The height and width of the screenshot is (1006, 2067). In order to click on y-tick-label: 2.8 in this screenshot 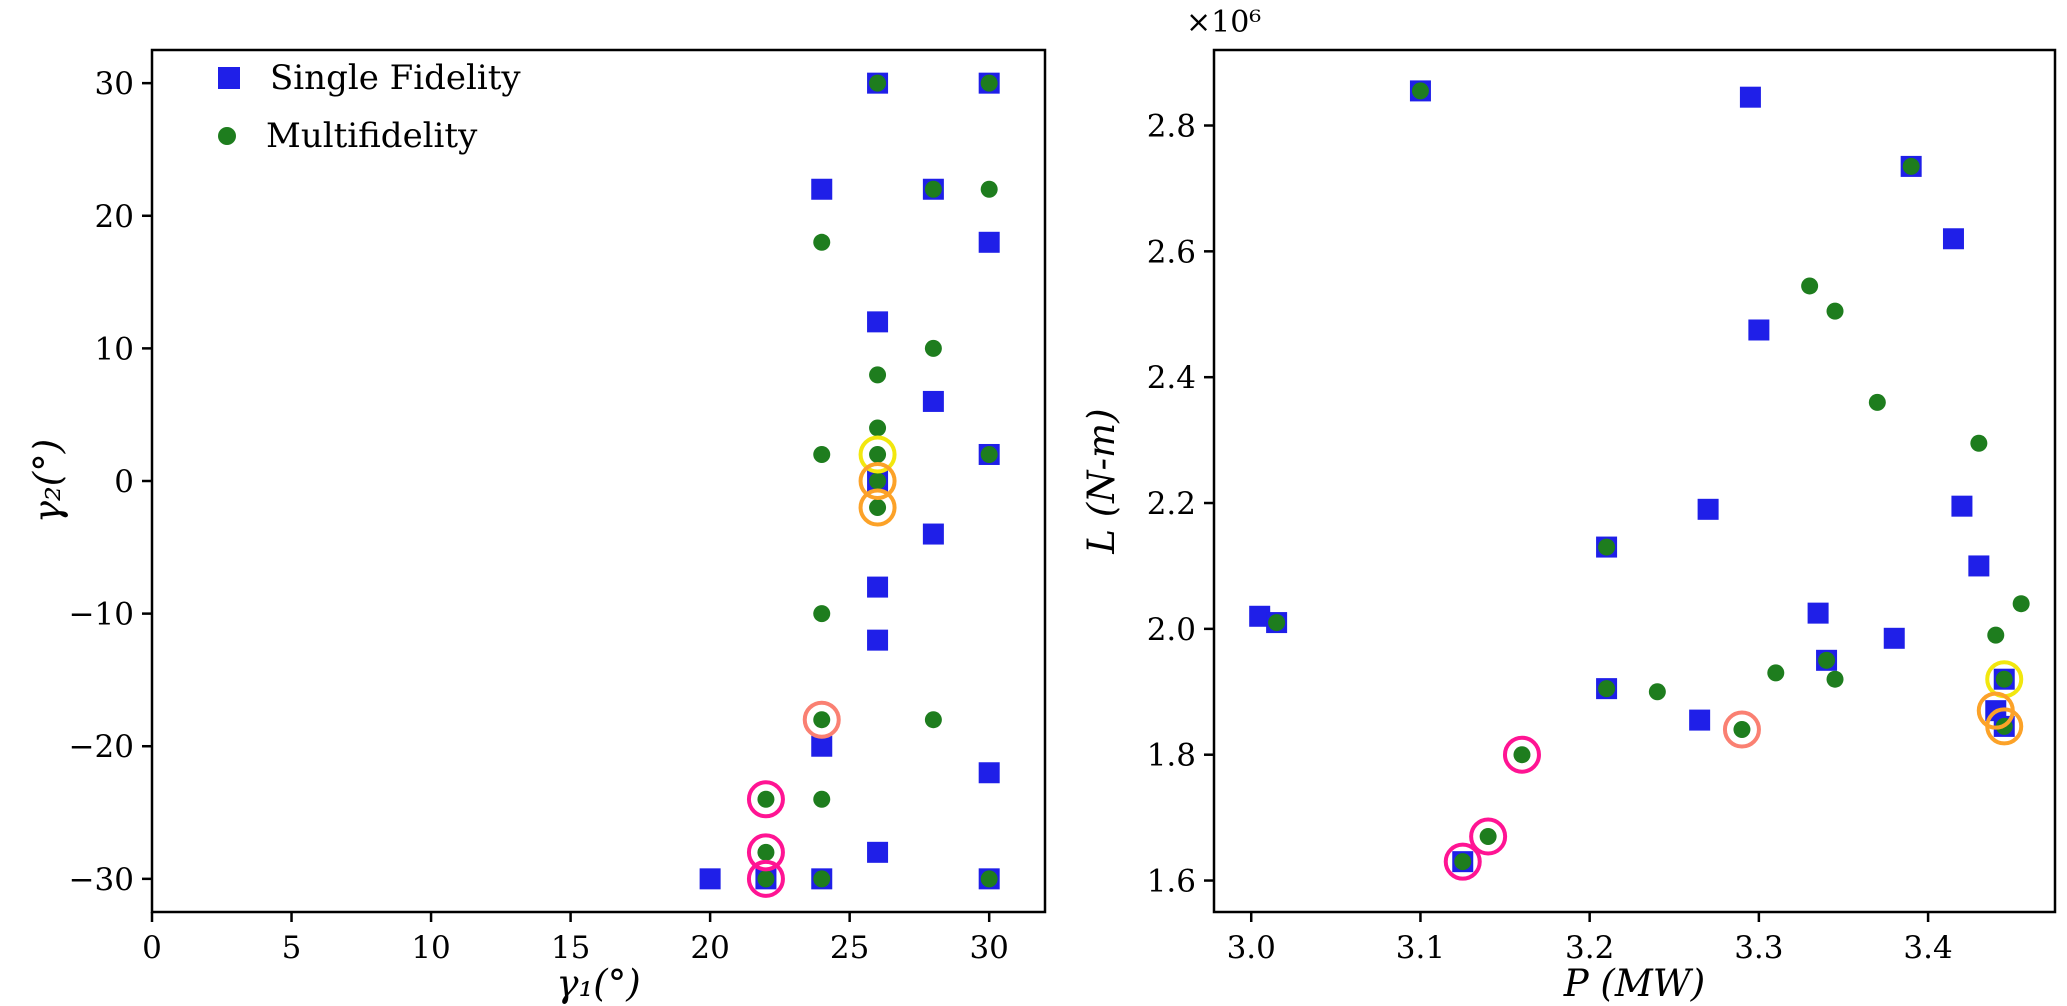, I will do `click(1171, 127)`.